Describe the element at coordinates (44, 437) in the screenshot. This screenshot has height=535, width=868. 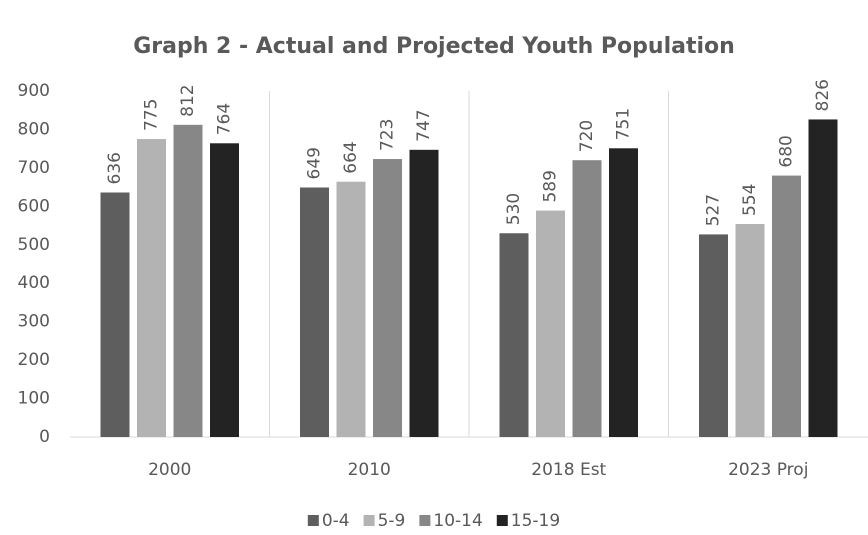
I see `y-tick-label: 0` at that location.